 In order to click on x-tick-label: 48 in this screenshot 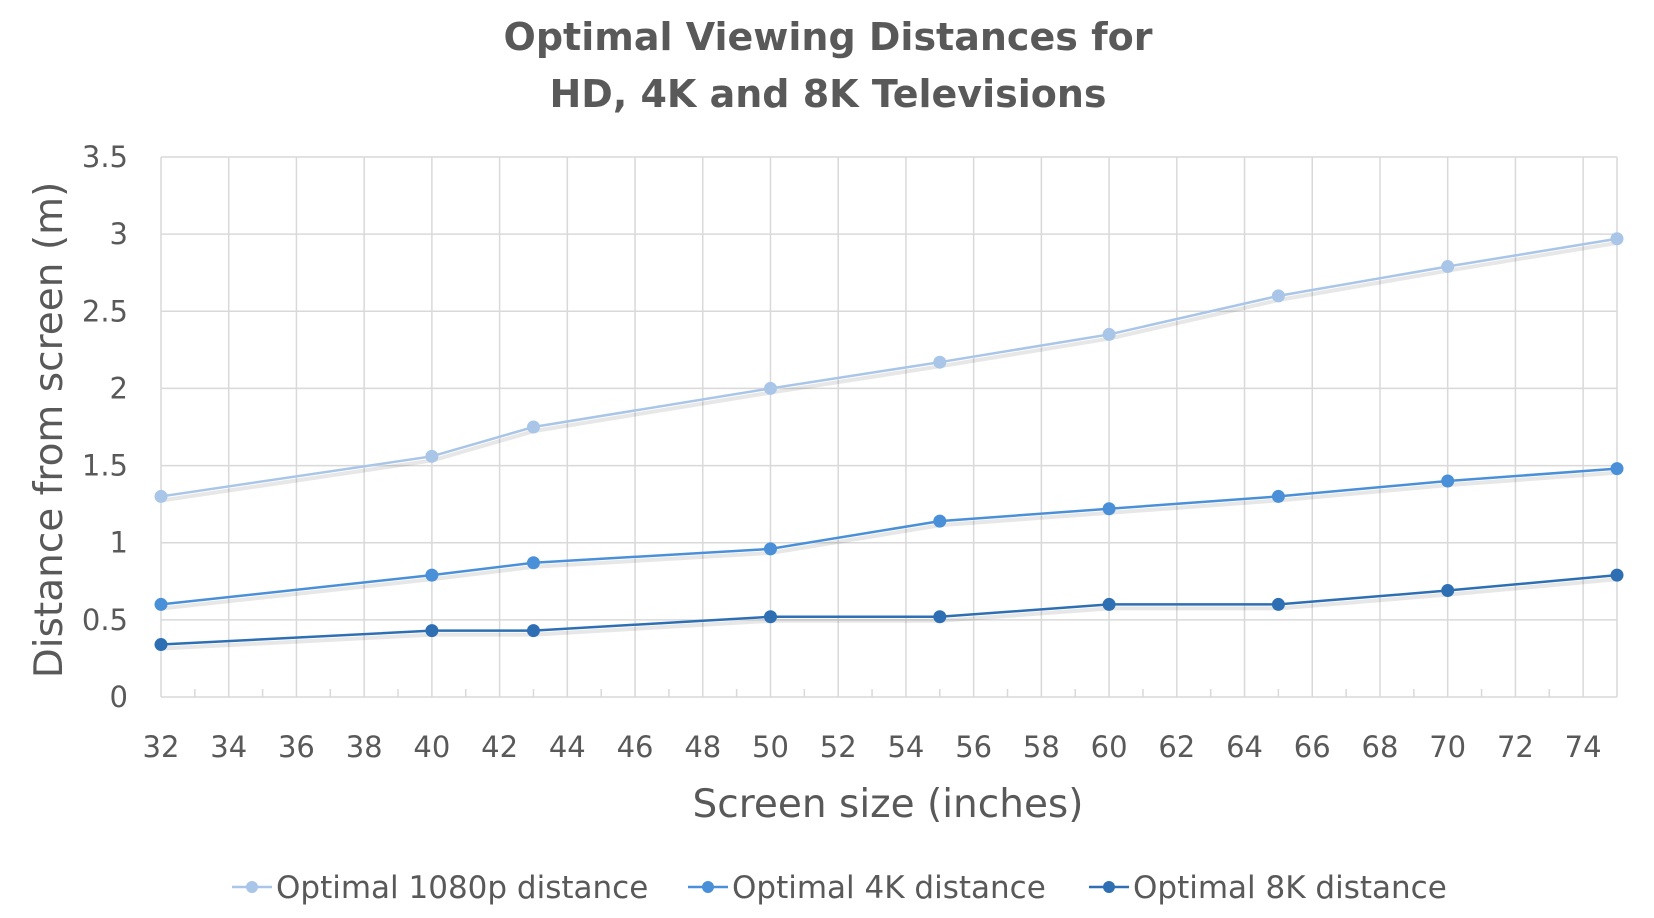, I will do `click(702, 747)`.